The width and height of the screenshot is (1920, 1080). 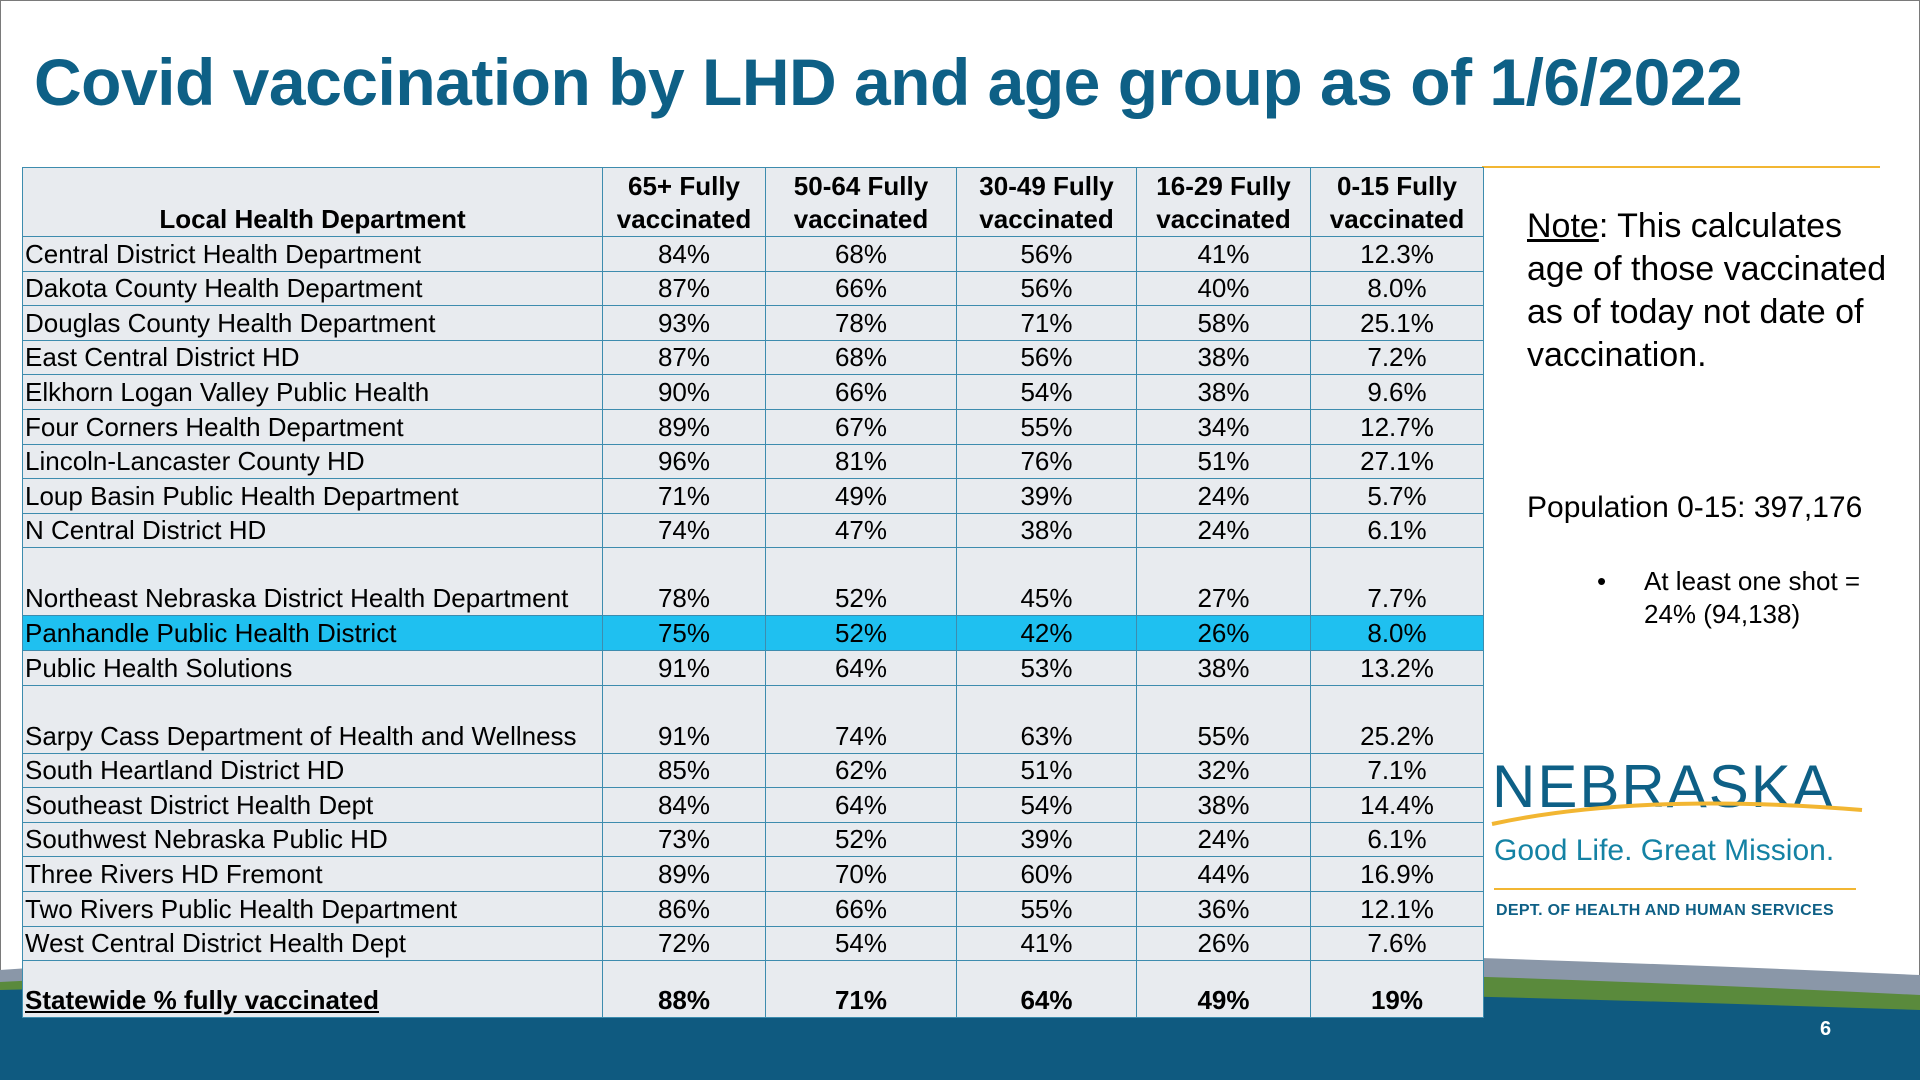 I want to click on page-number: 6, so click(x=1826, y=1029).